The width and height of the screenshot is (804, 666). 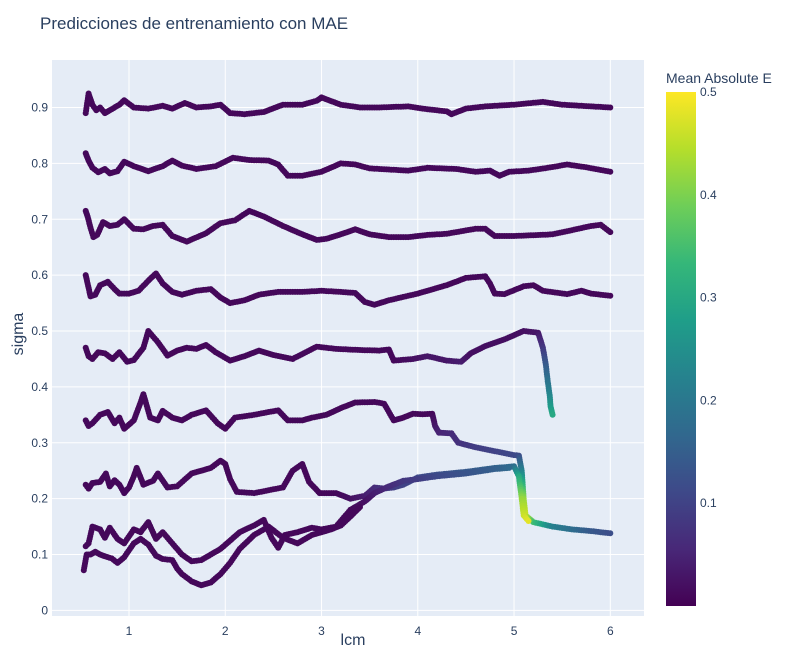 I want to click on colorbar-tick-label: 0.3, so click(x=708, y=298).